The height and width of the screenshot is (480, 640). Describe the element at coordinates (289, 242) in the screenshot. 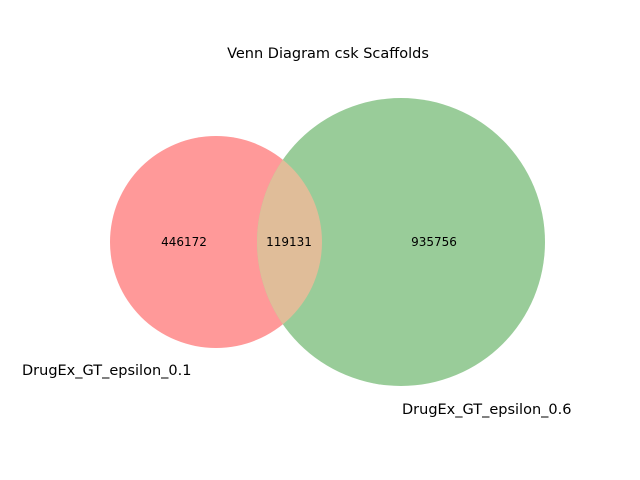

I see `intersection-count: 119131` at that location.